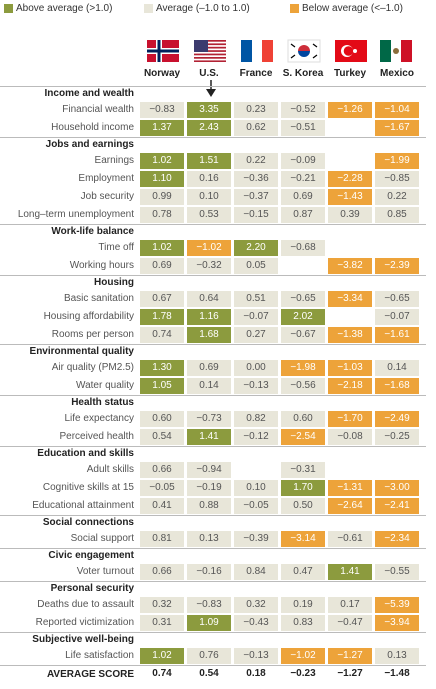  Describe the element at coordinates (279, 68) in the screenshot. I see `flags` at that location.